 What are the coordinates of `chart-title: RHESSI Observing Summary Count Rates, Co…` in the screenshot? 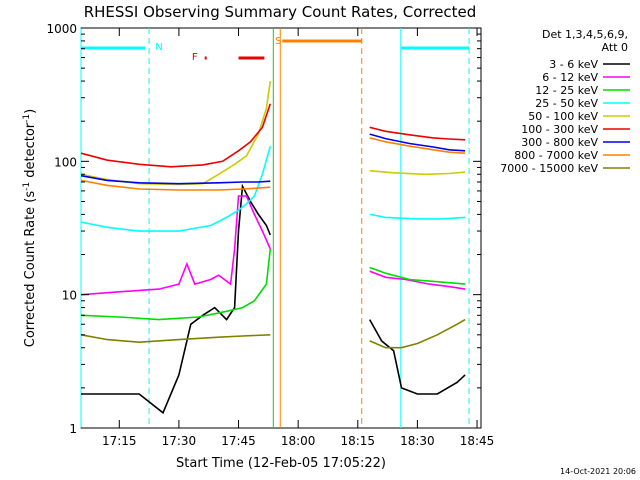 It's located at (280, 12).